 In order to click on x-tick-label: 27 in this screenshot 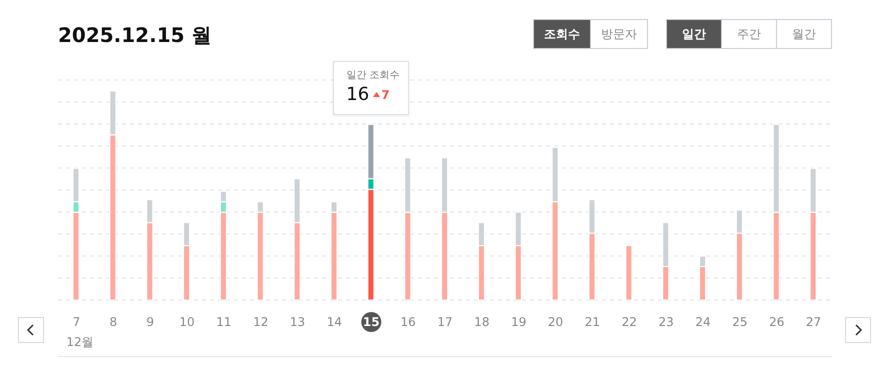, I will do `click(814, 322)`.